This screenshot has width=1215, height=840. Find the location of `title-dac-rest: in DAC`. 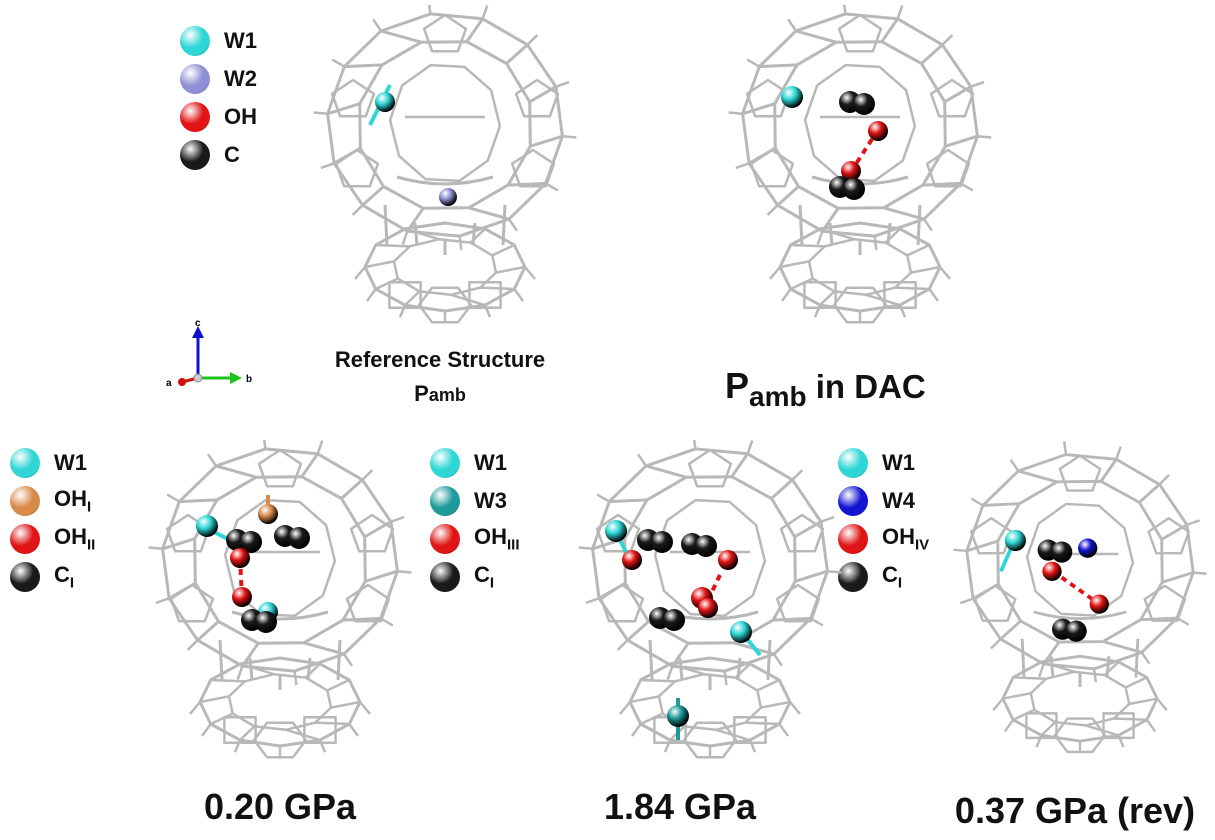

title-dac-rest: in DAC is located at coordinates (866, 386).